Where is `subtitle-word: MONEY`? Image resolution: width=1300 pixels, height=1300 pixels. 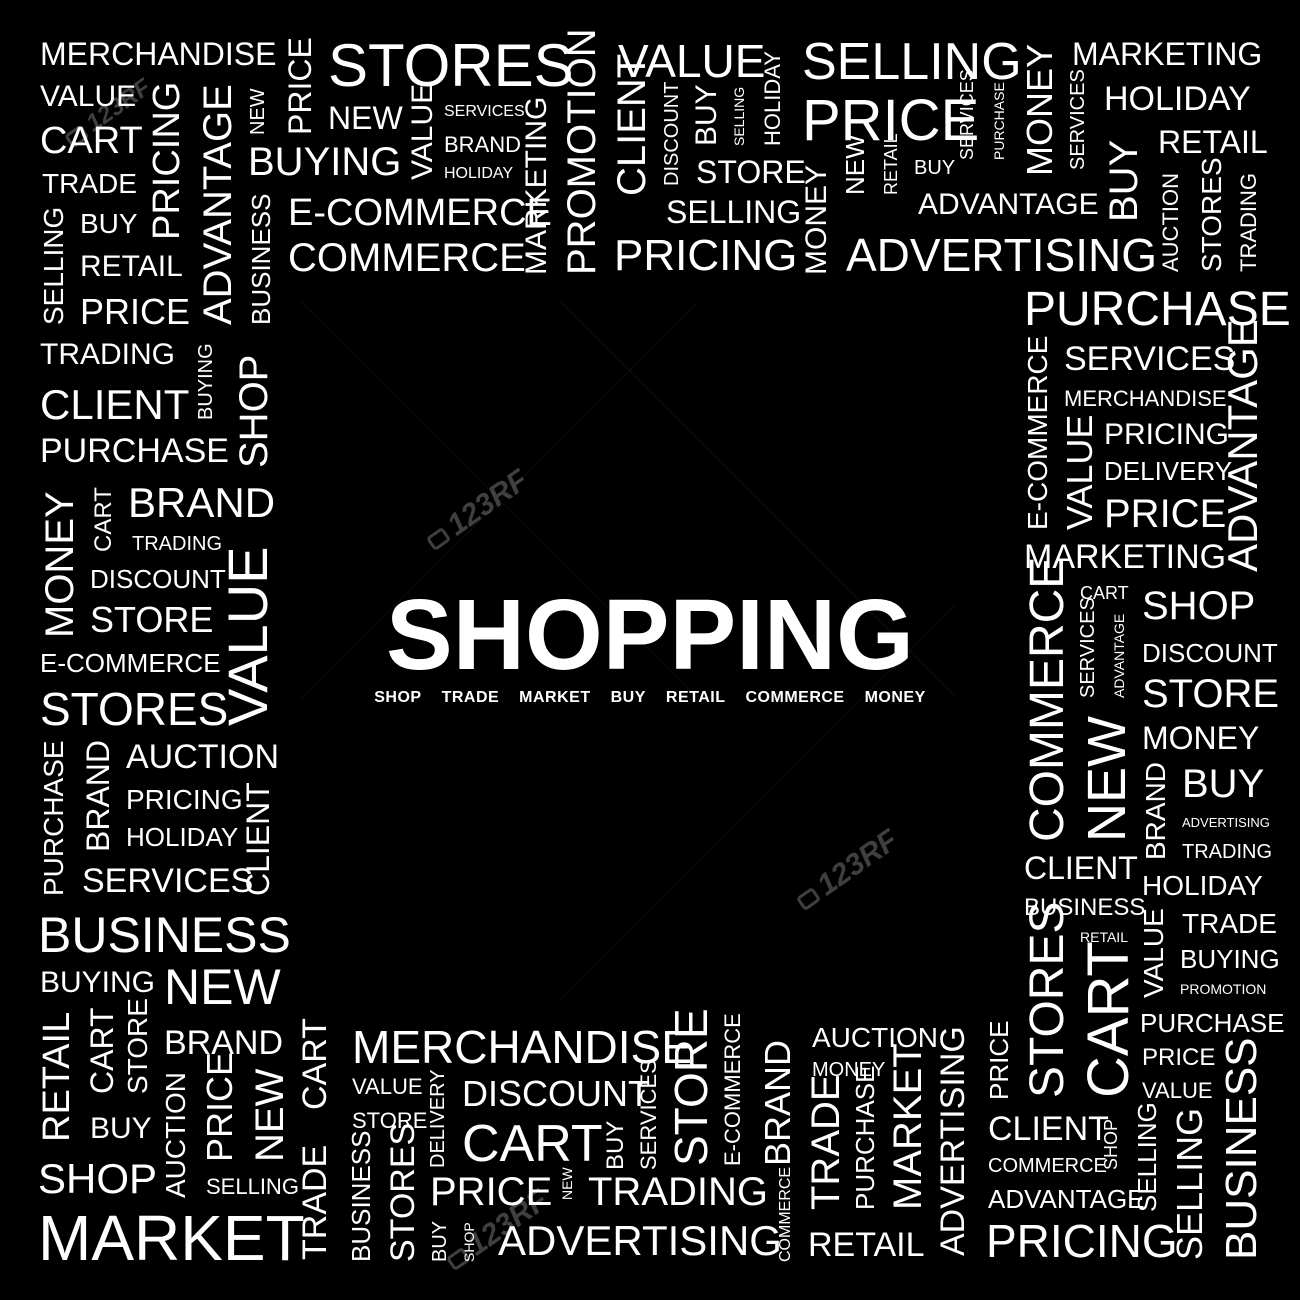
subtitle-word: MONEY is located at coordinates (895, 697).